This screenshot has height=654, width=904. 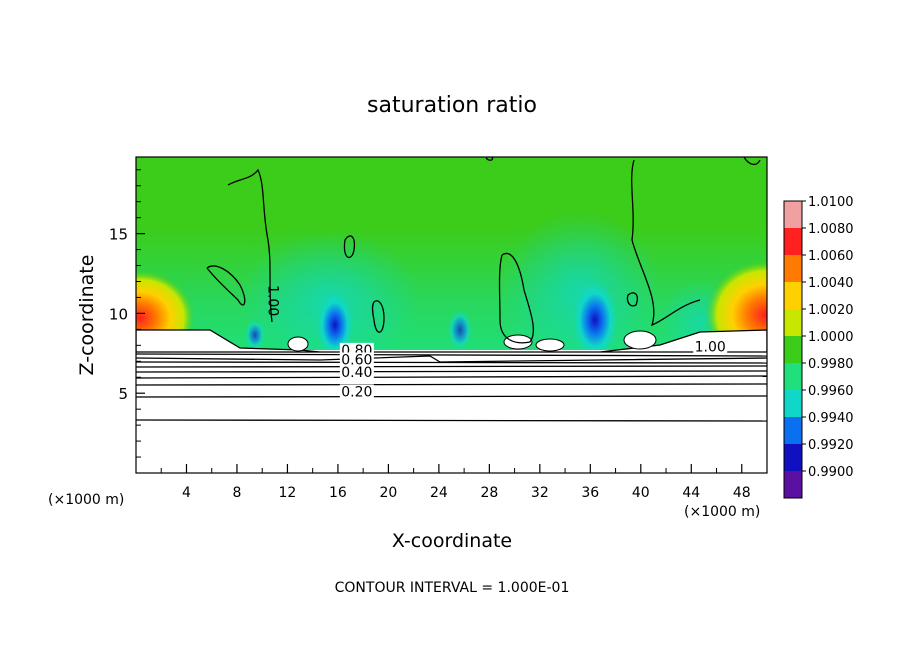 What do you see at coordinates (831, 337) in the screenshot?
I see `colorbar-label: 1.0000` at bounding box center [831, 337].